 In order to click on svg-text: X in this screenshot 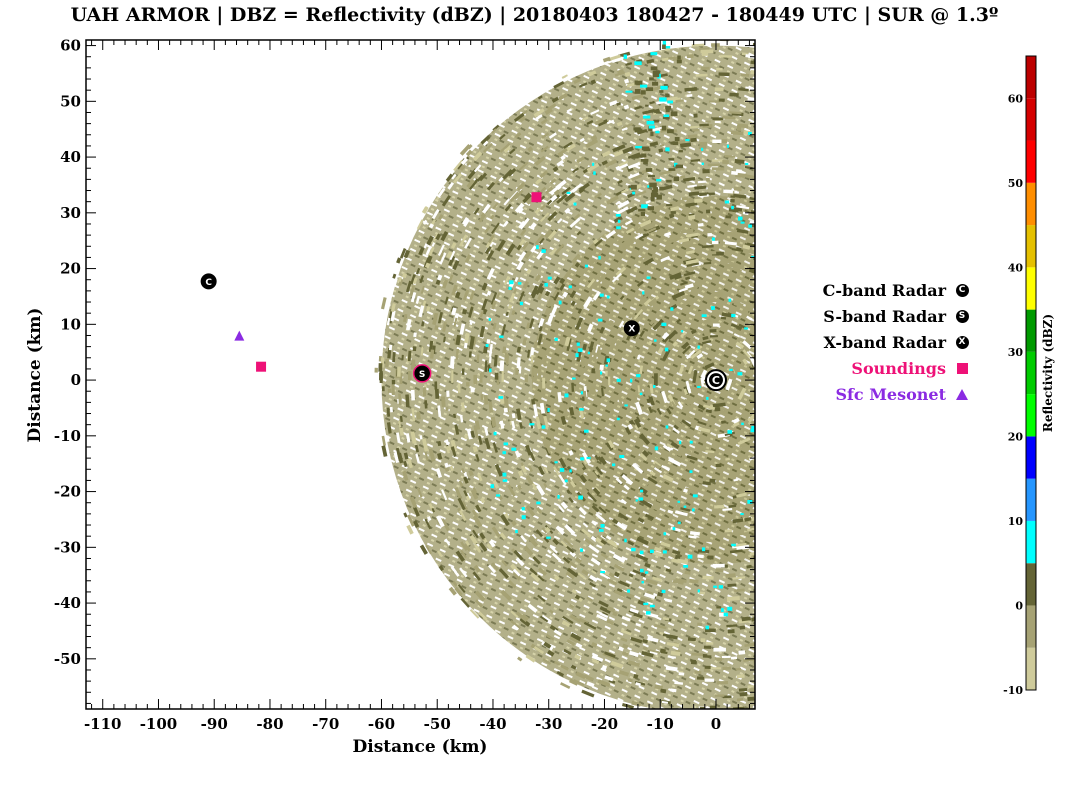, I will do `click(631, 330)`.